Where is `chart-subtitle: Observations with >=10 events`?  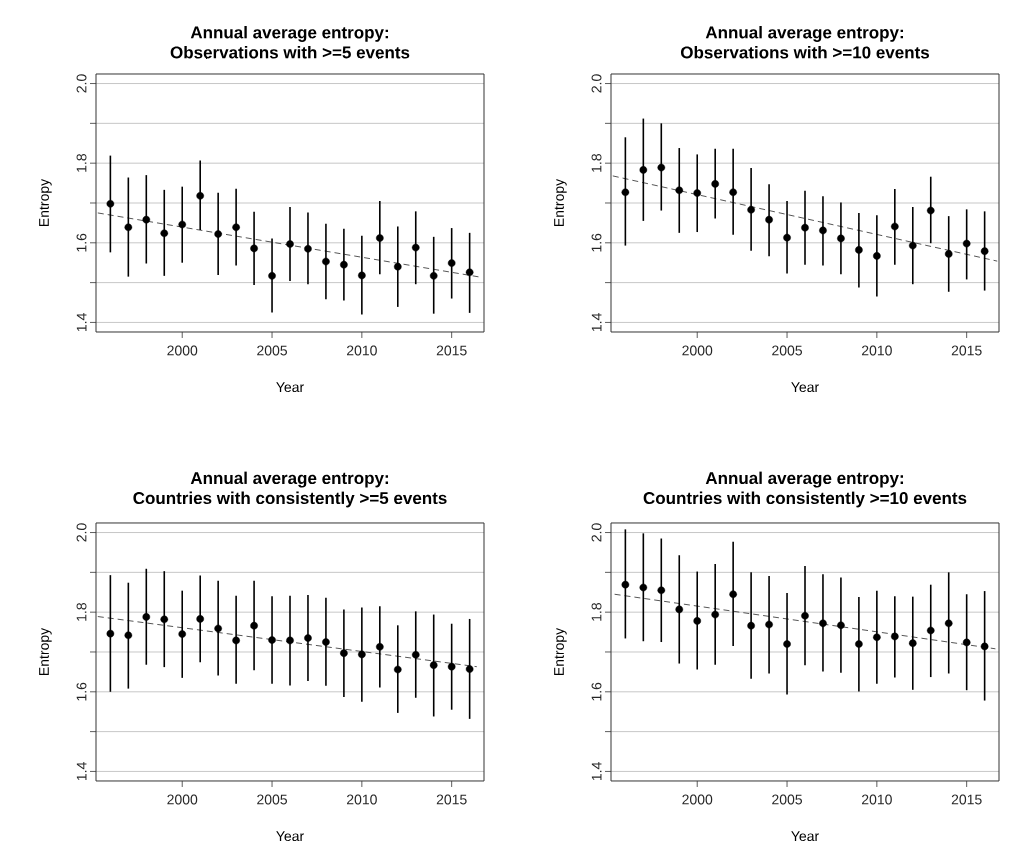 chart-subtitle: Observations with >=10 events is located at coordinates (804, 52).